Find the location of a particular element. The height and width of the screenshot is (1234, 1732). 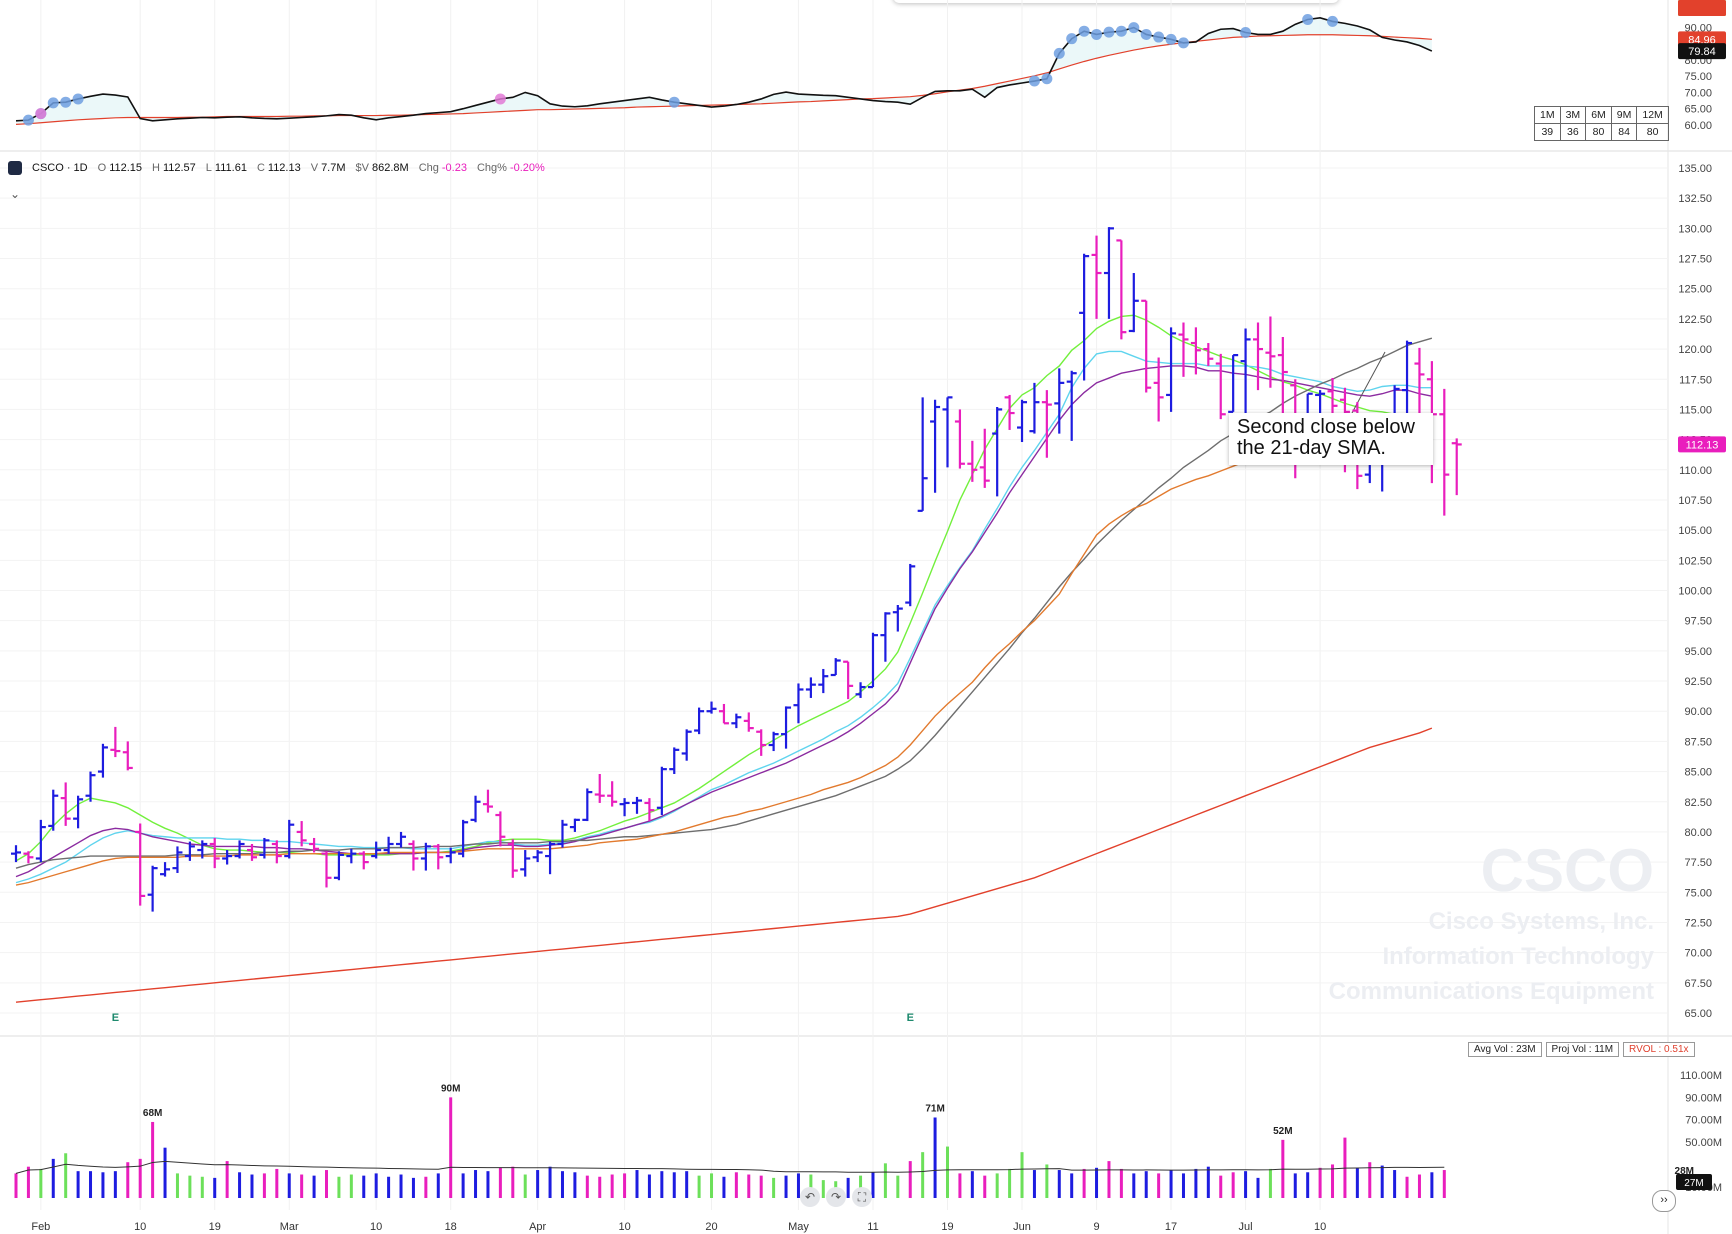

rs-tick-label: 65.00 is located at coordinates (1698, 110).